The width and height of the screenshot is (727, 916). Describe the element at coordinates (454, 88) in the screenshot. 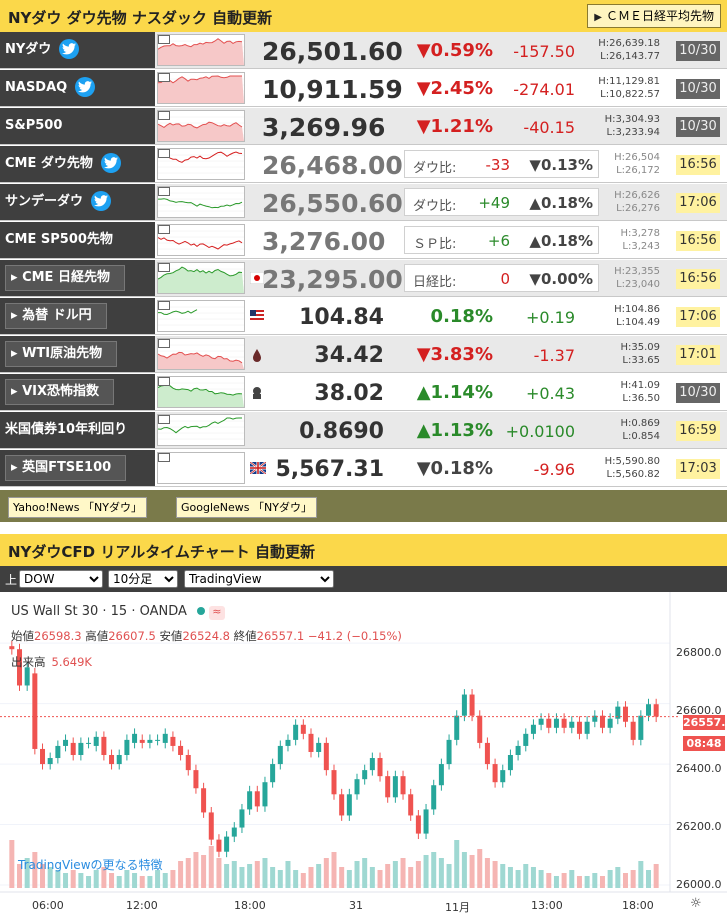

I see `quote-pct: ▼2.45%` at that location.